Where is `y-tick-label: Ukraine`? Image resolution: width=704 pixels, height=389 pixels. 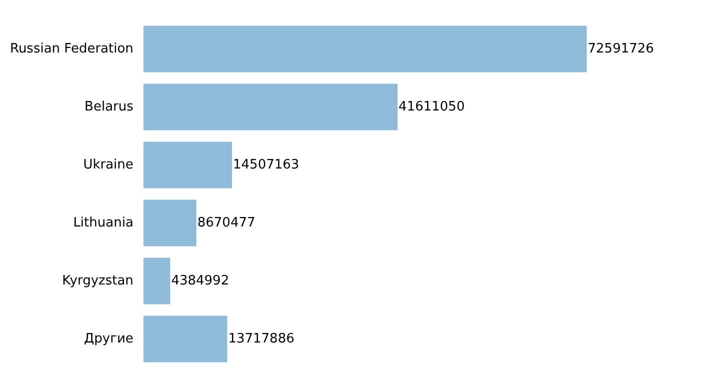
y-tick-label: Ukraine is located at coordinates (108, 164).